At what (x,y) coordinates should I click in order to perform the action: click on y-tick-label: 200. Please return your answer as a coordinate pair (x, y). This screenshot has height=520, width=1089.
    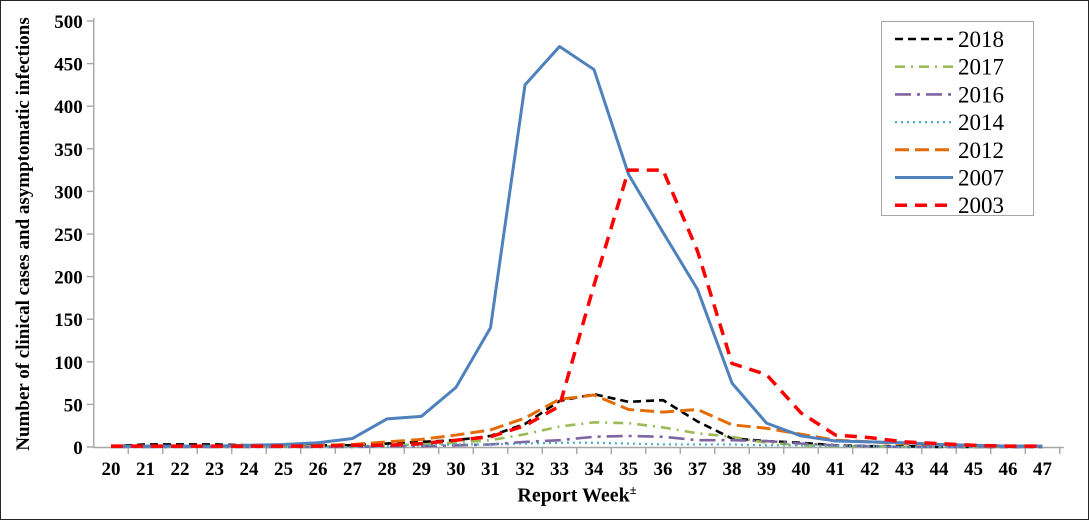
    Looking at the image, I should click on (68, 278).